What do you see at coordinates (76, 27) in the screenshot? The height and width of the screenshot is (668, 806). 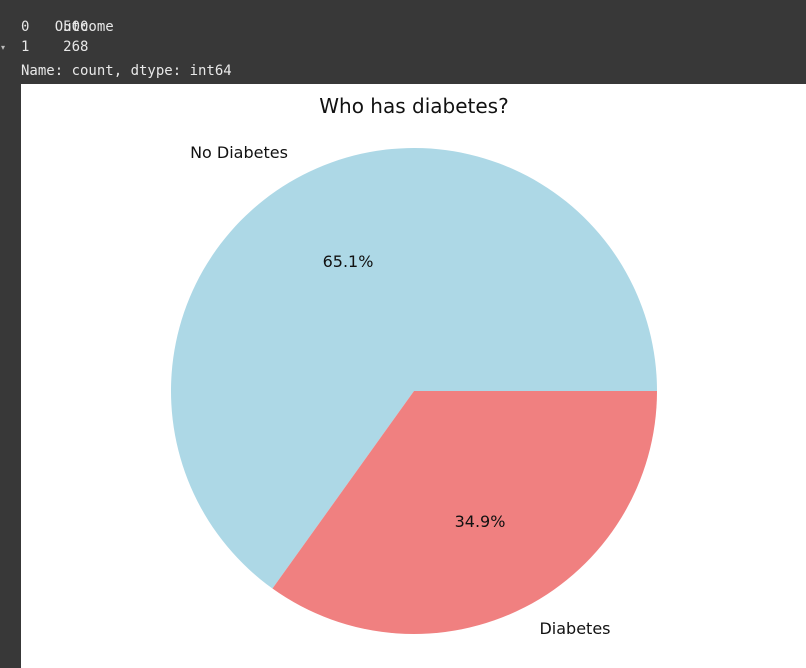 I see `series-row-value: 500` at bounding box center [76, 27].